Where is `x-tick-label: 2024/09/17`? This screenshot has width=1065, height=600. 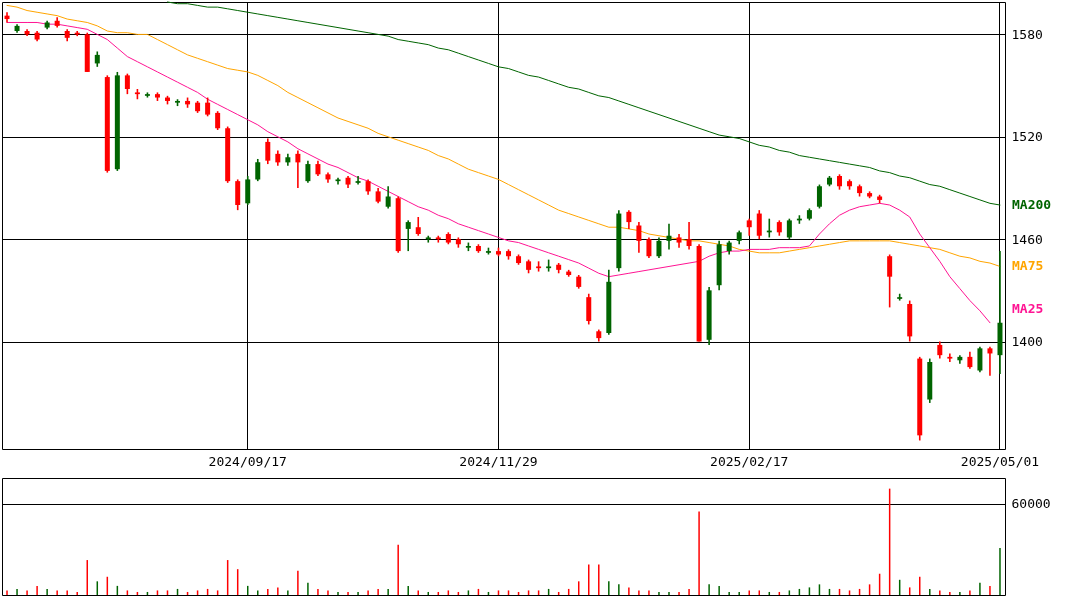
x-tick-label: 2024/09/17 is located at coordinates (247, 461).